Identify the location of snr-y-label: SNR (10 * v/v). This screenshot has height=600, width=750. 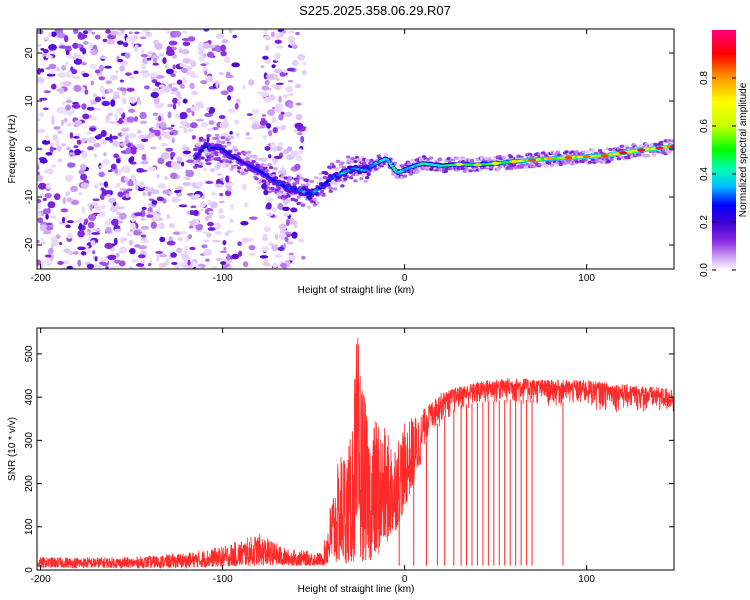
(12, 449).